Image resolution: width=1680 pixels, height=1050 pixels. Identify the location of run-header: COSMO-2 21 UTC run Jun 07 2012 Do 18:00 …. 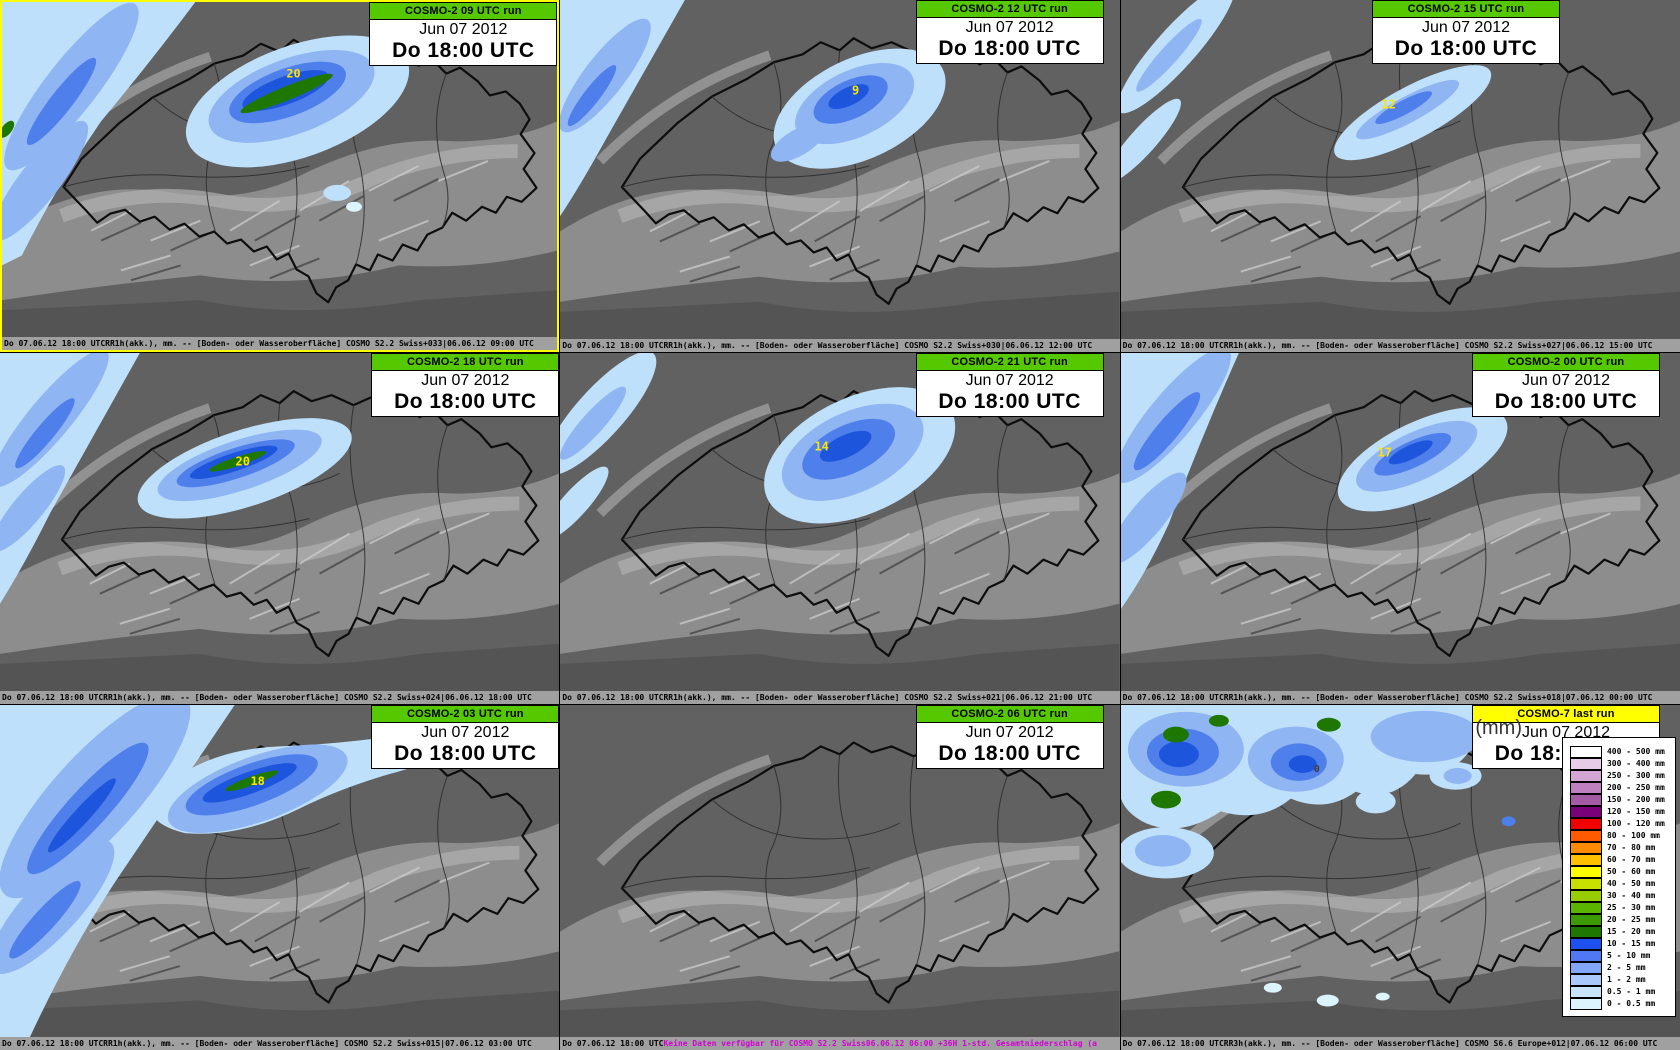
(1009, 385).